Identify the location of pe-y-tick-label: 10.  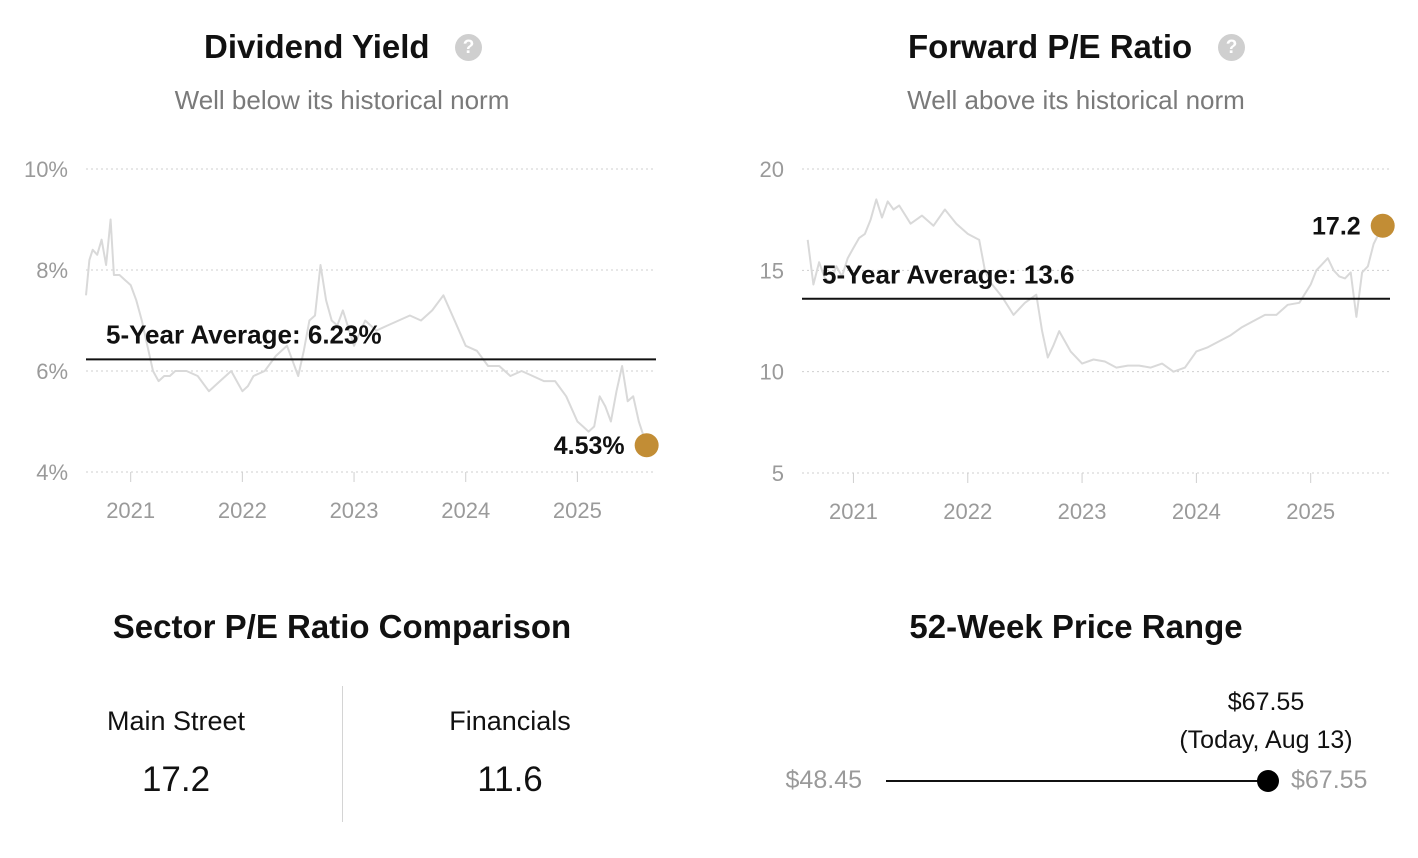
(772, 372).